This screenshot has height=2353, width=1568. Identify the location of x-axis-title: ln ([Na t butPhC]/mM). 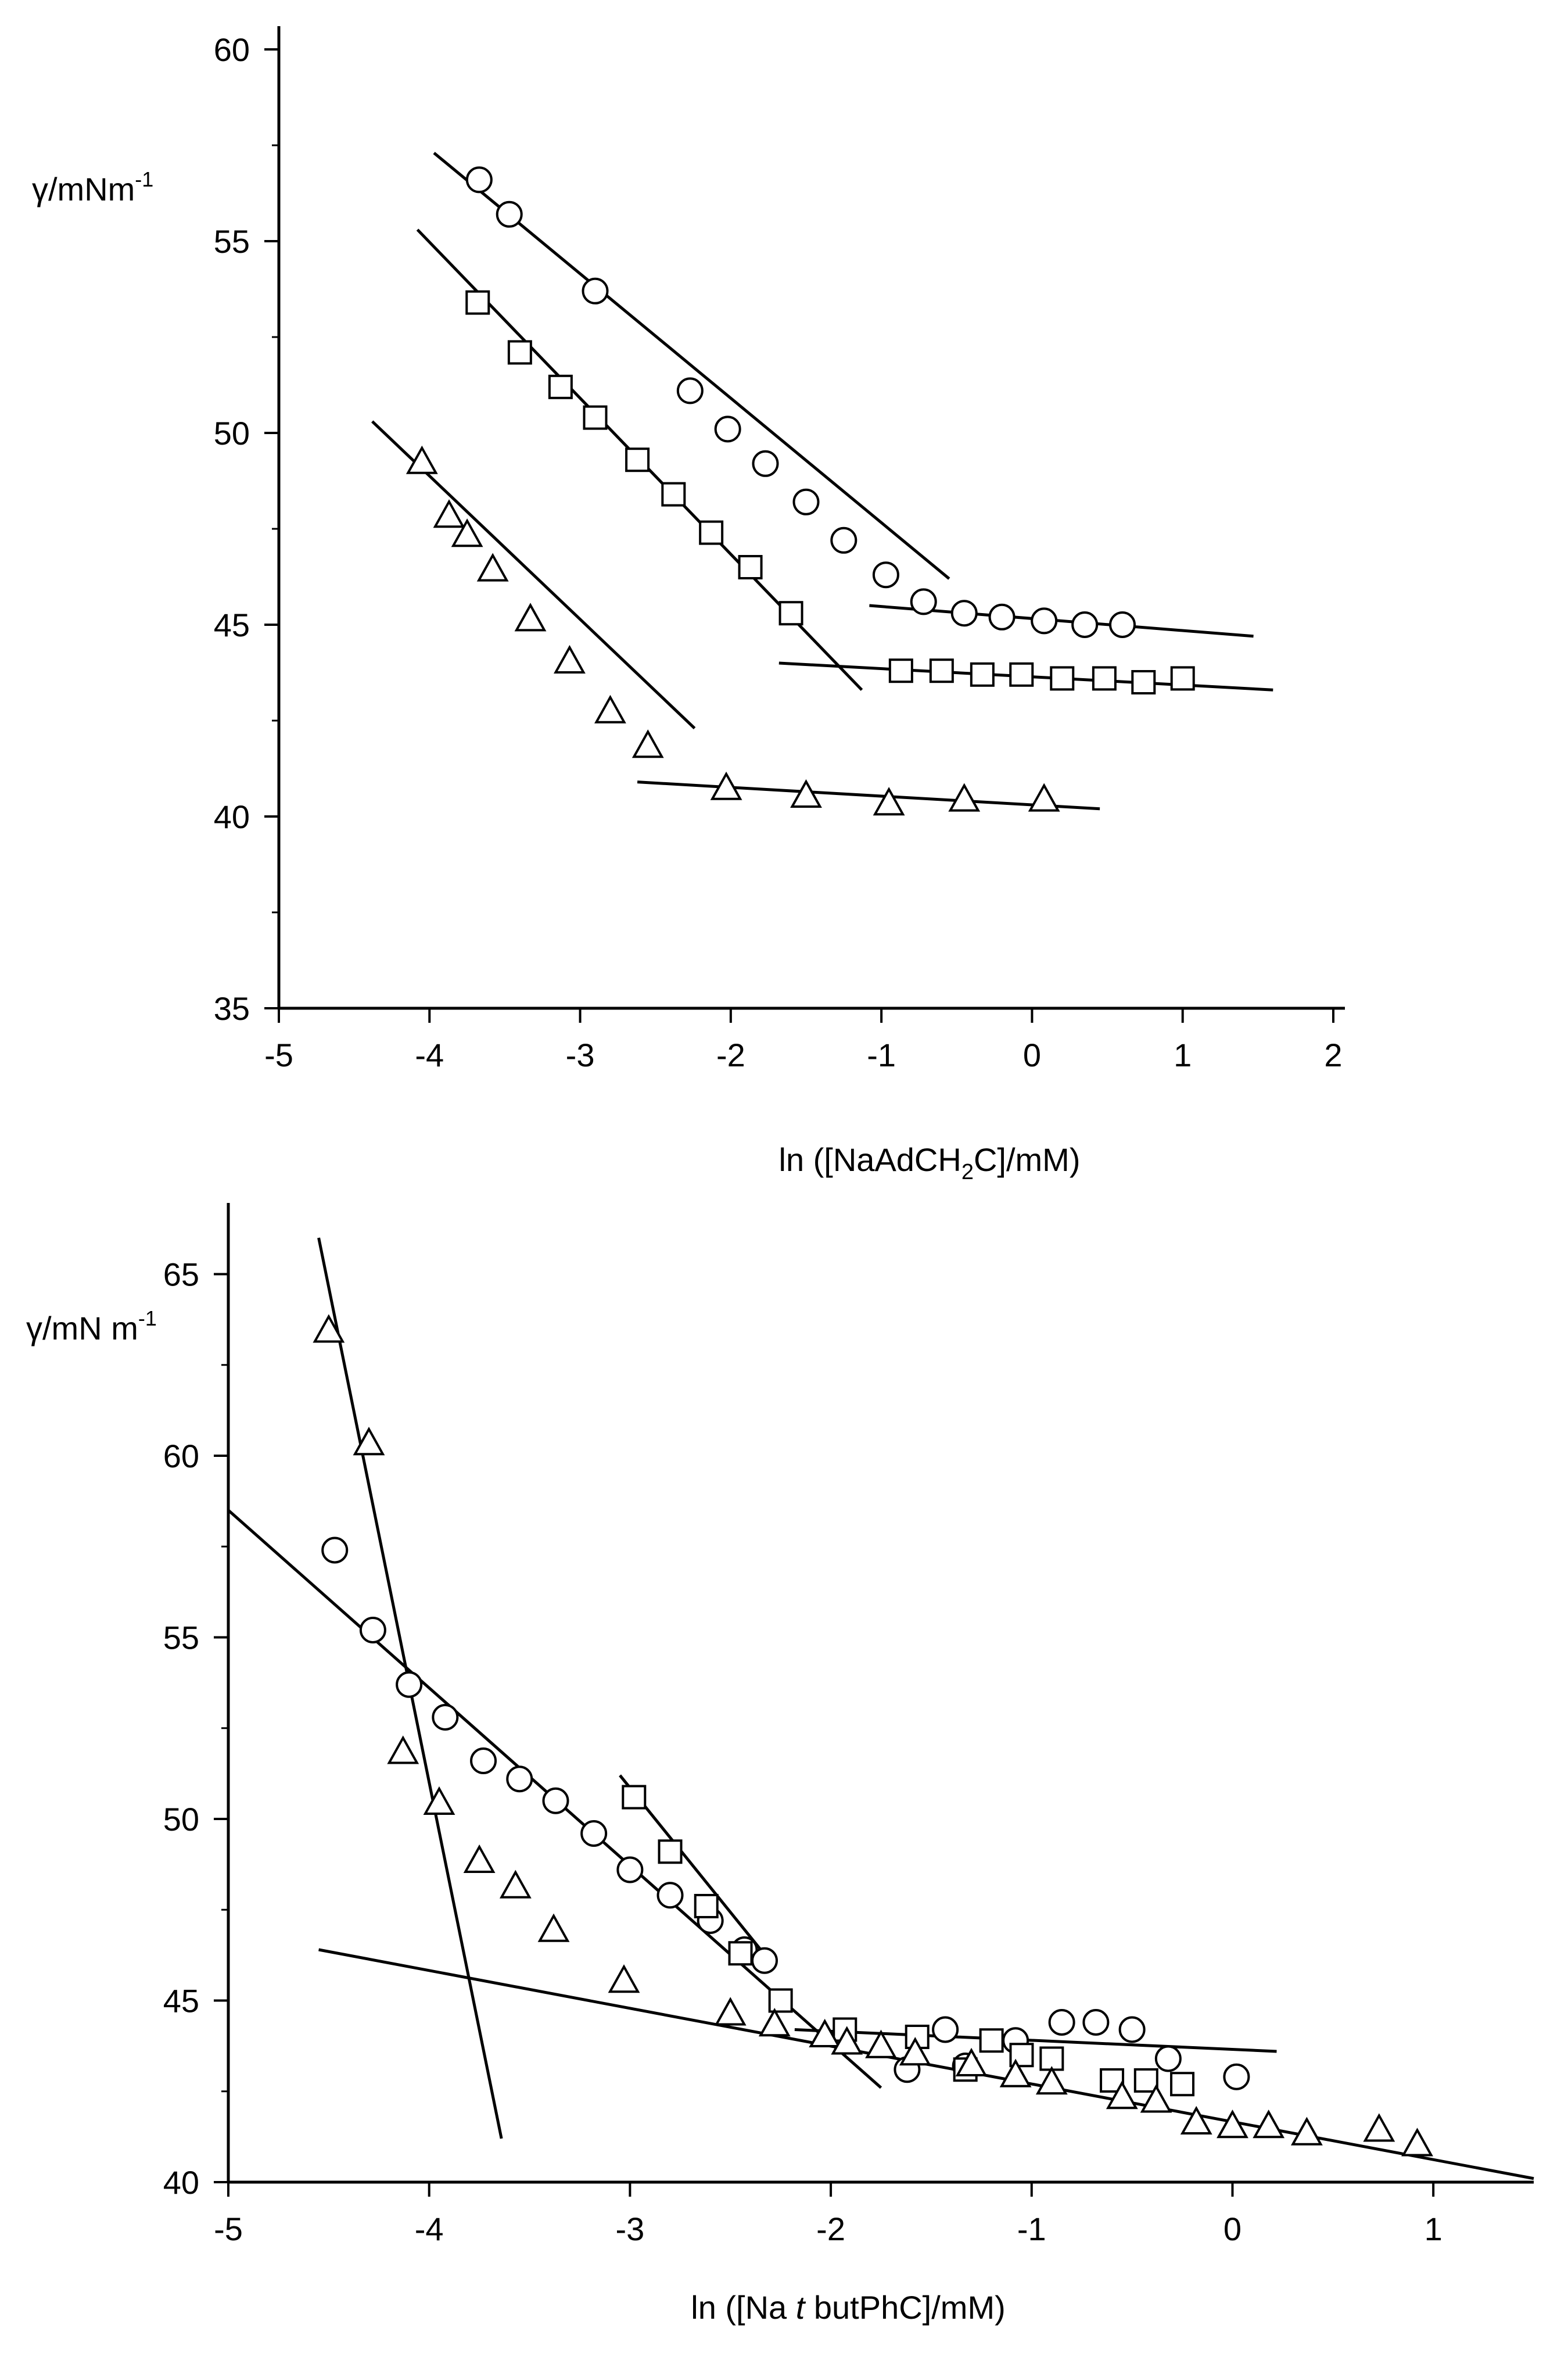
(848, 2307).